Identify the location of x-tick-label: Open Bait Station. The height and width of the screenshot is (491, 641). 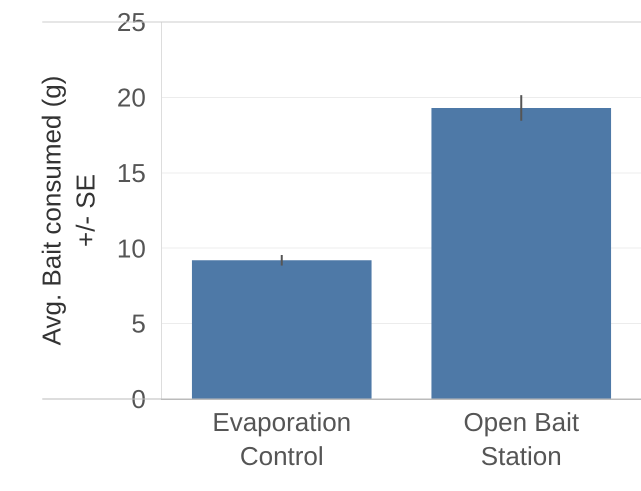
(521, 439).